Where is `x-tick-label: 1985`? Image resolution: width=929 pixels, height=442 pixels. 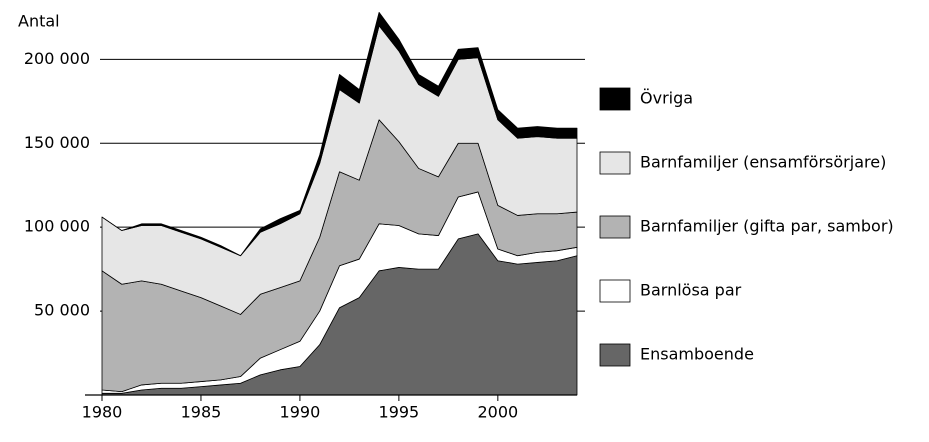
x-tick-label: 1985 is located at coordinates (201, 412).